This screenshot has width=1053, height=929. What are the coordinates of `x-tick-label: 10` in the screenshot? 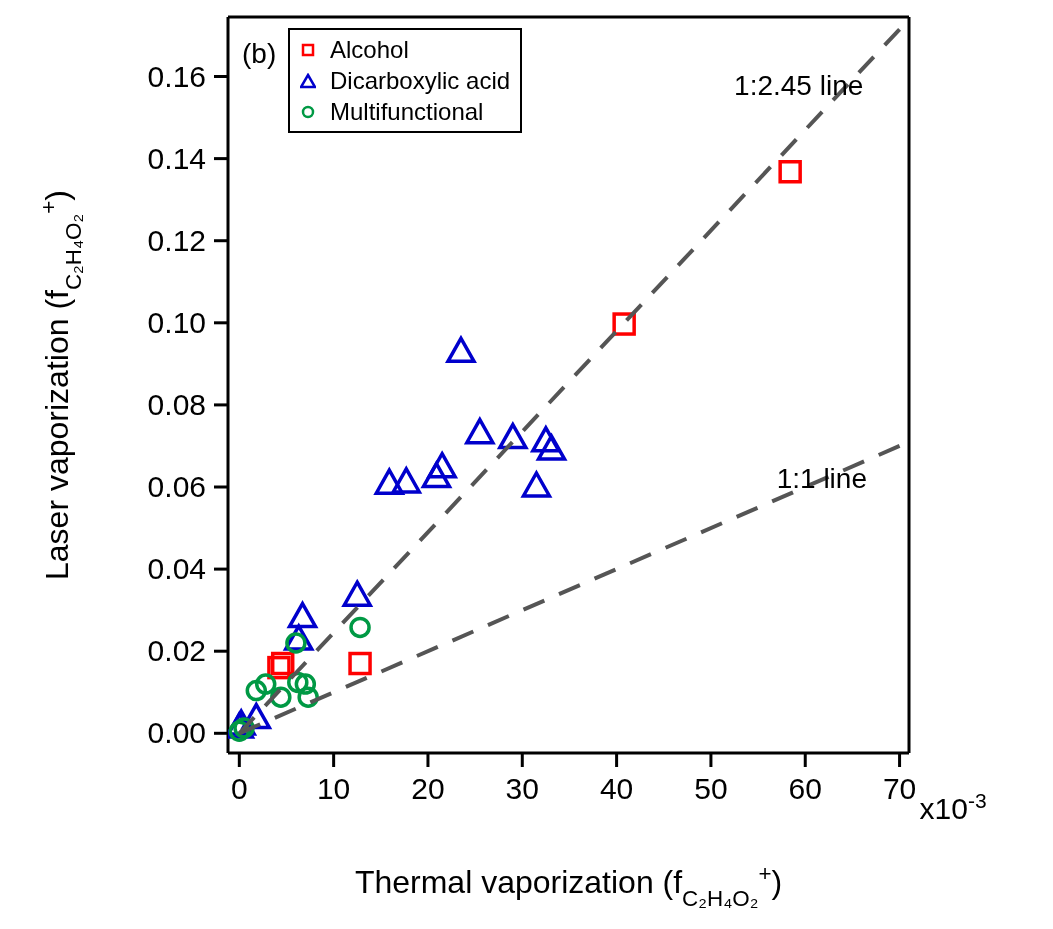 It's located at (333, 788).